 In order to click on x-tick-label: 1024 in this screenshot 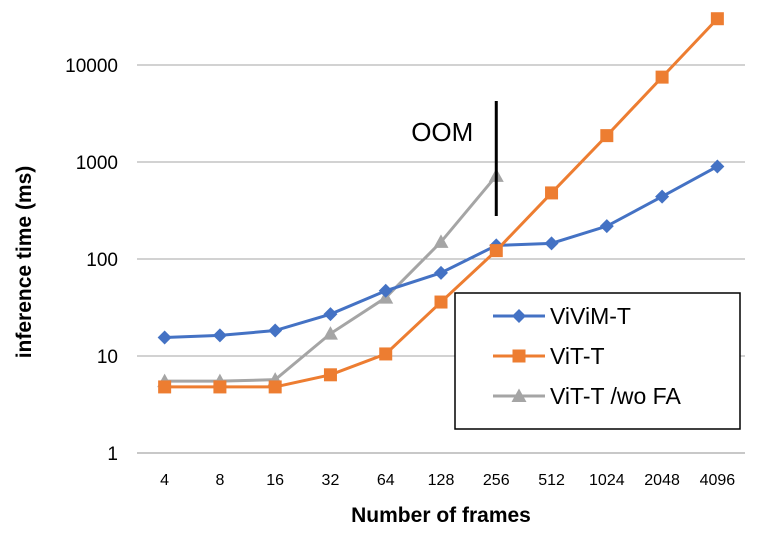, I will do `click(607, 480)`.